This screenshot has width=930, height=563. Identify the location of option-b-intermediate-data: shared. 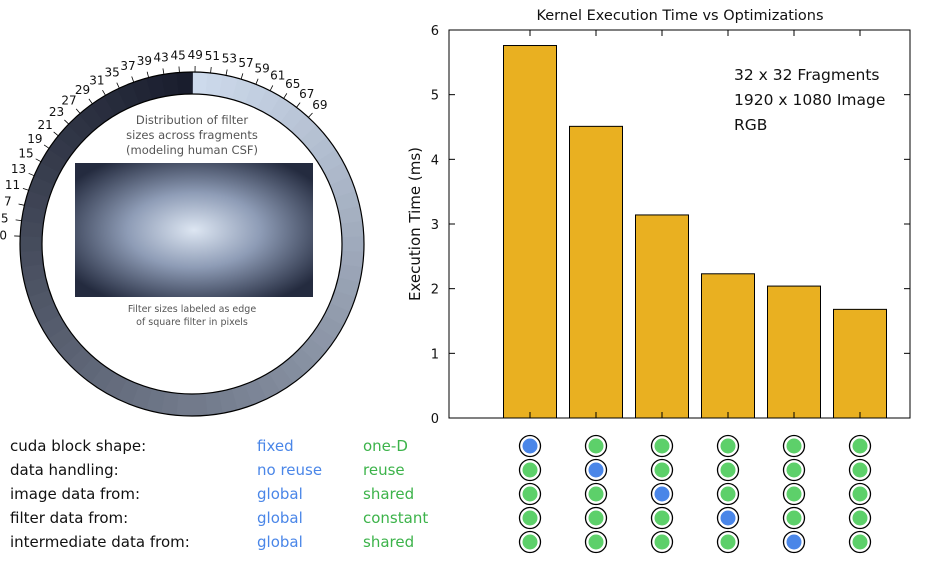
(388, 542).